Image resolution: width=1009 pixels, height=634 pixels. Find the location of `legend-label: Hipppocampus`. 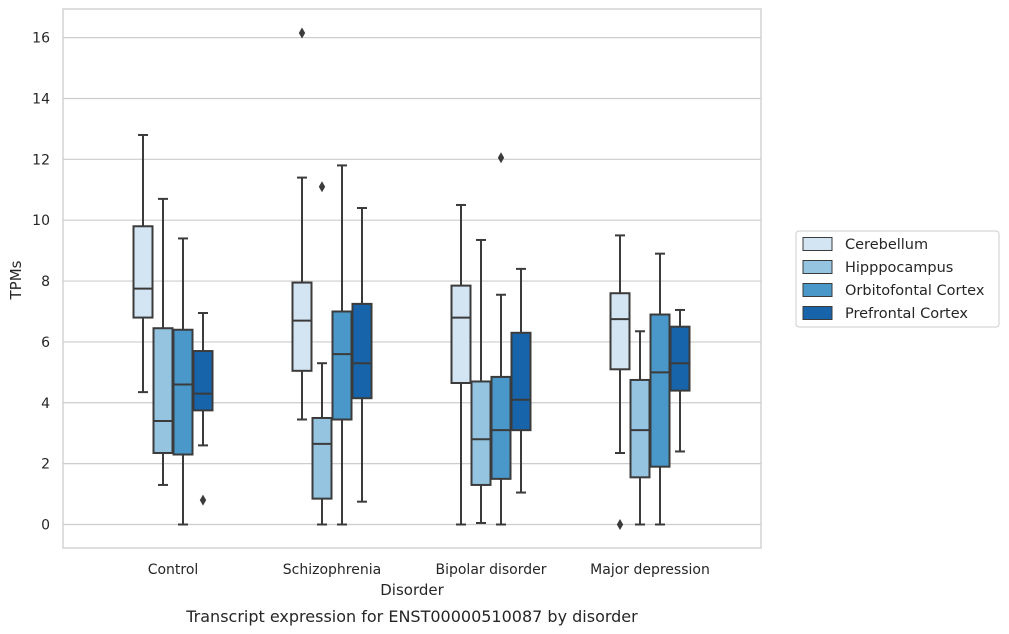

legend-label: Hipppocampus is located at coordinates (899, 268).